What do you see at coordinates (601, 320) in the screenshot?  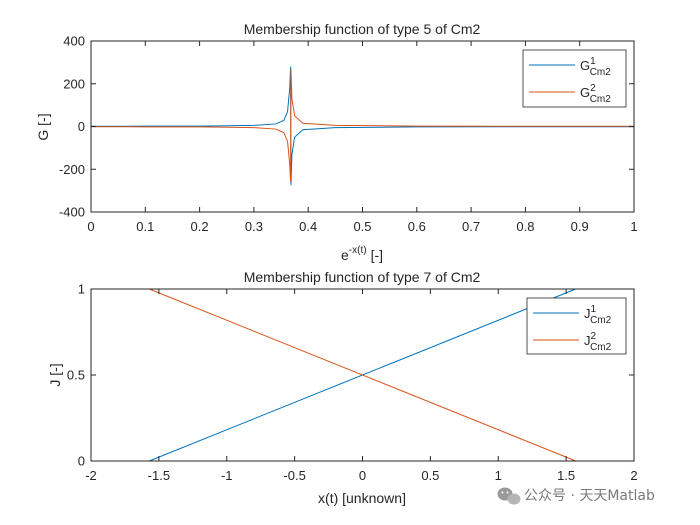 I see `legend-j1-sub: Cm2` at bounding box center [601, 320].